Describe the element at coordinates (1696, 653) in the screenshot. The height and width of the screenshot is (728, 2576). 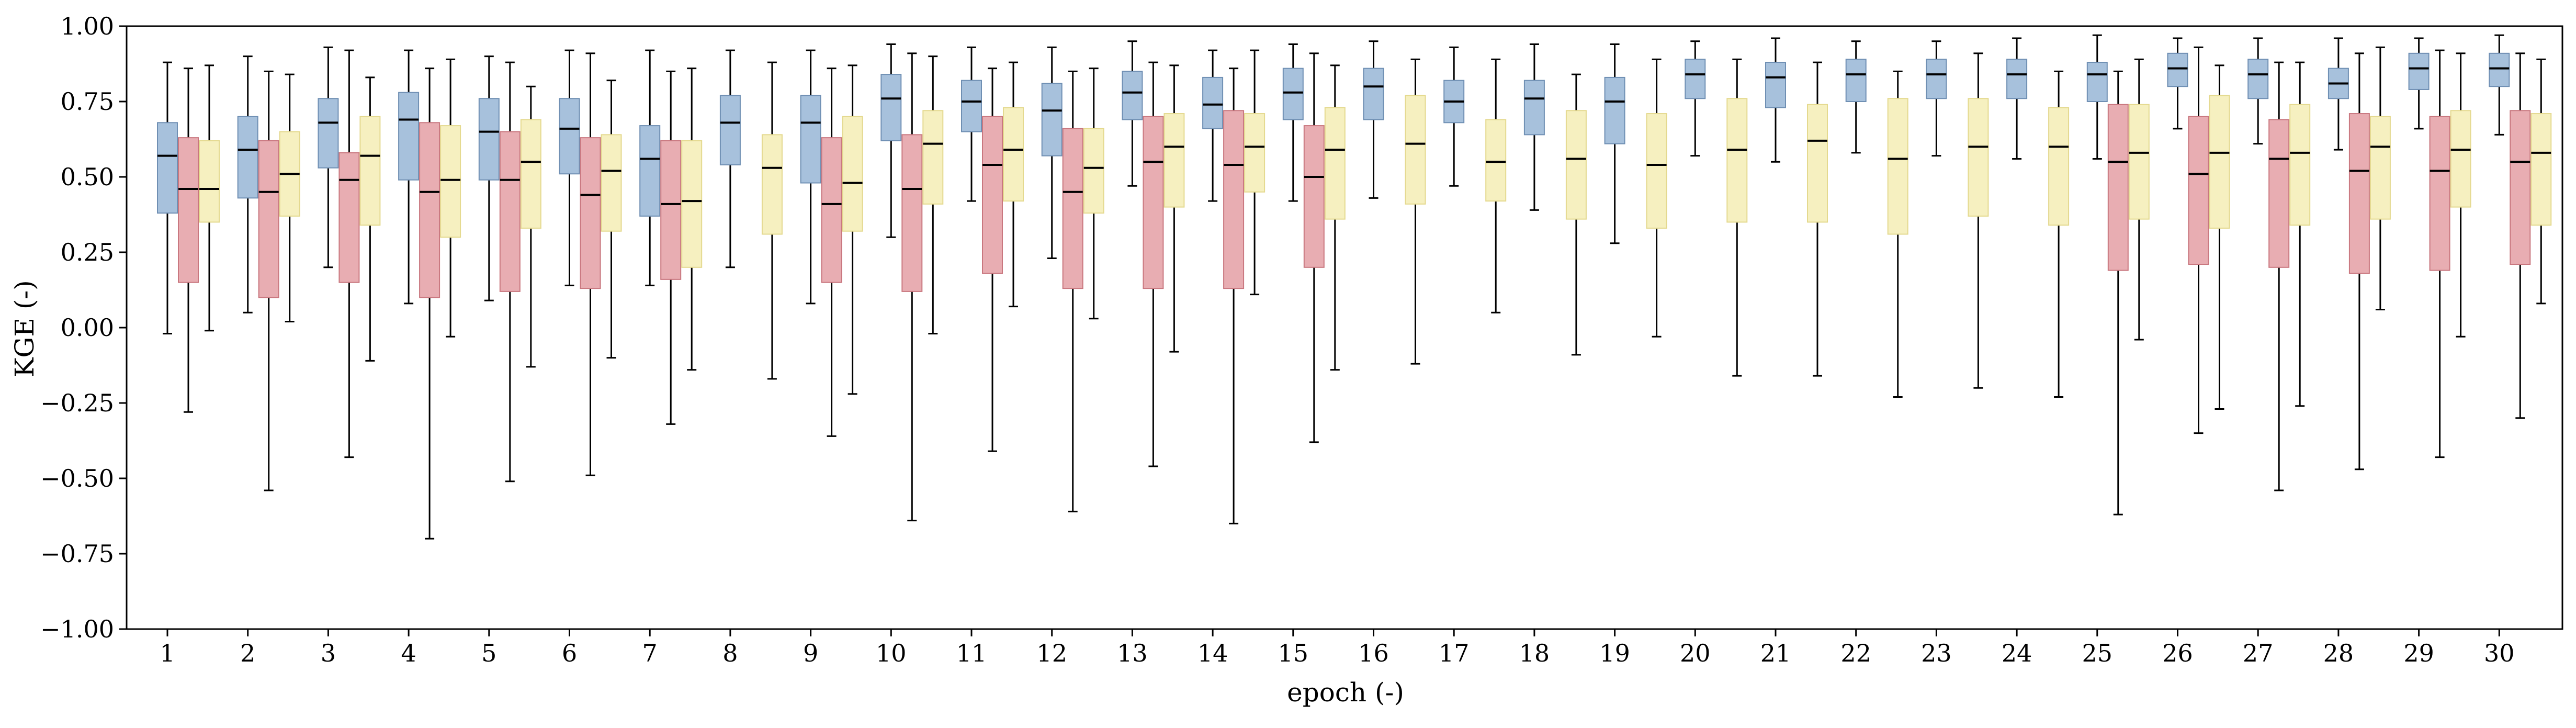
I see `x-tick-label: 20` at that location.